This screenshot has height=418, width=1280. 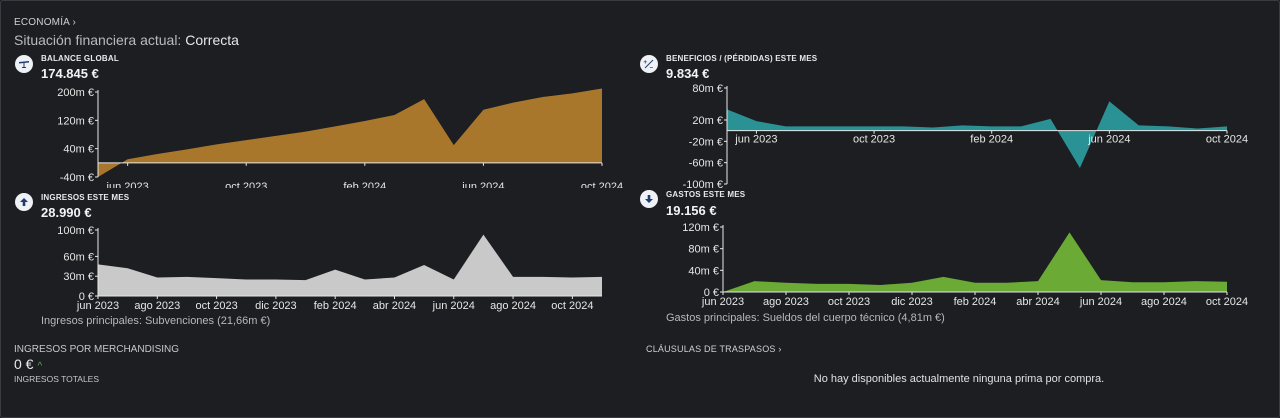 I want to click on profit-x-tick-label: jun 2023, so click(x=755, y=140).